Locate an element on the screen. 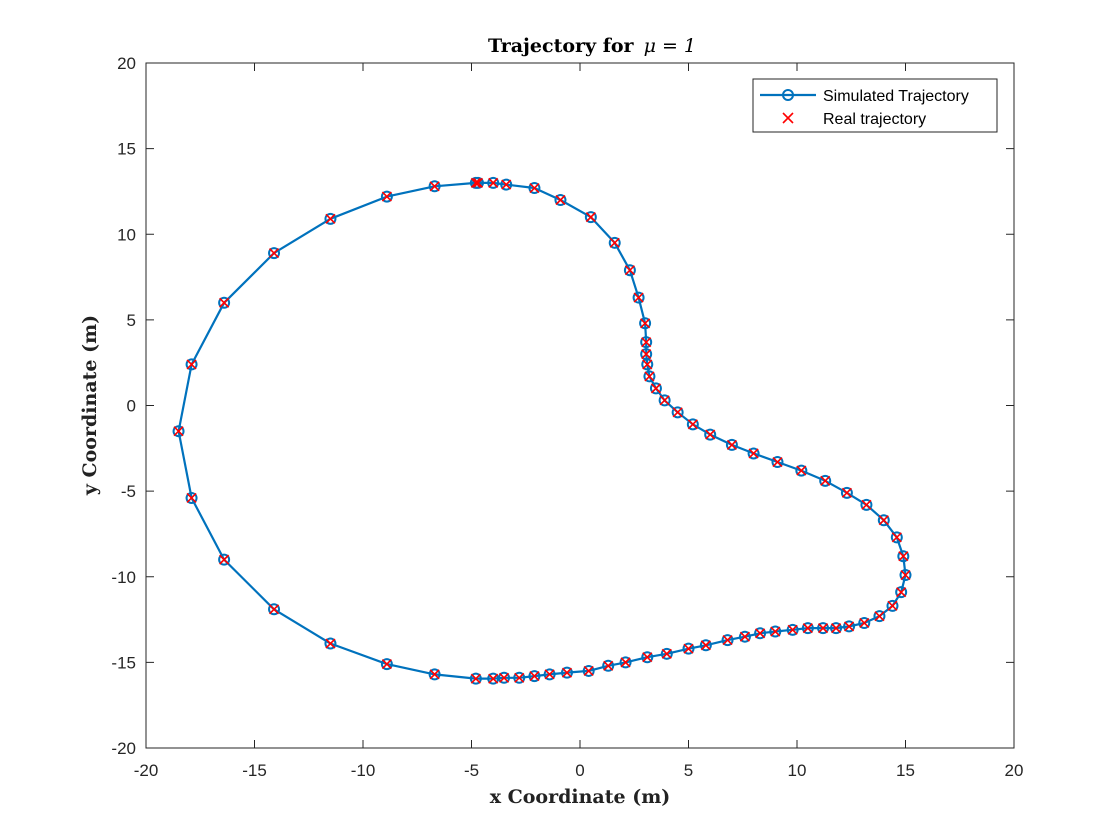  y-axis-label: y Coordinate (m) is located at coordinates (90, 405).